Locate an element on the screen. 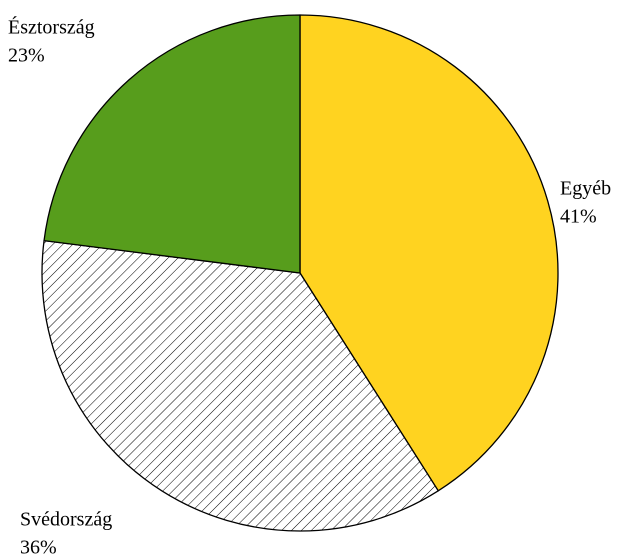  slice-label: Svédország is located at coordinates (66, 520).